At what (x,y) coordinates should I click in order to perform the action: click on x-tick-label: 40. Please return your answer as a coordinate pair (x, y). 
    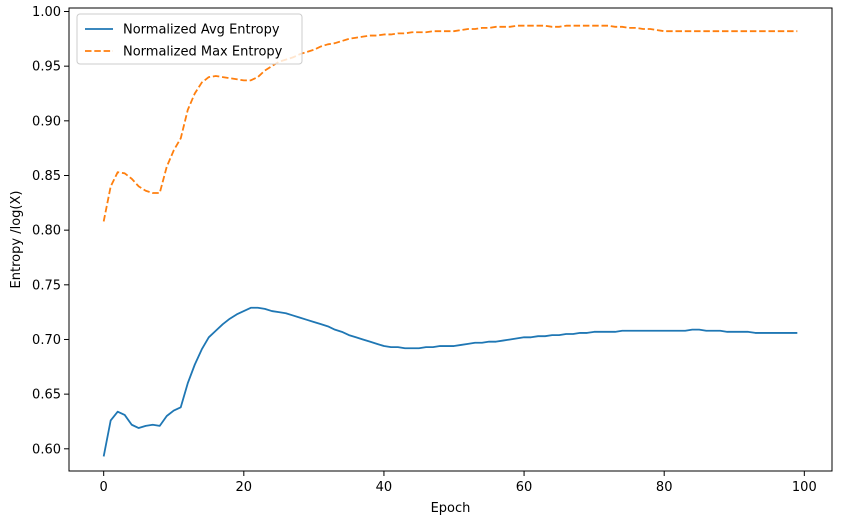
    Looking at the image, I should click on (384, 487).